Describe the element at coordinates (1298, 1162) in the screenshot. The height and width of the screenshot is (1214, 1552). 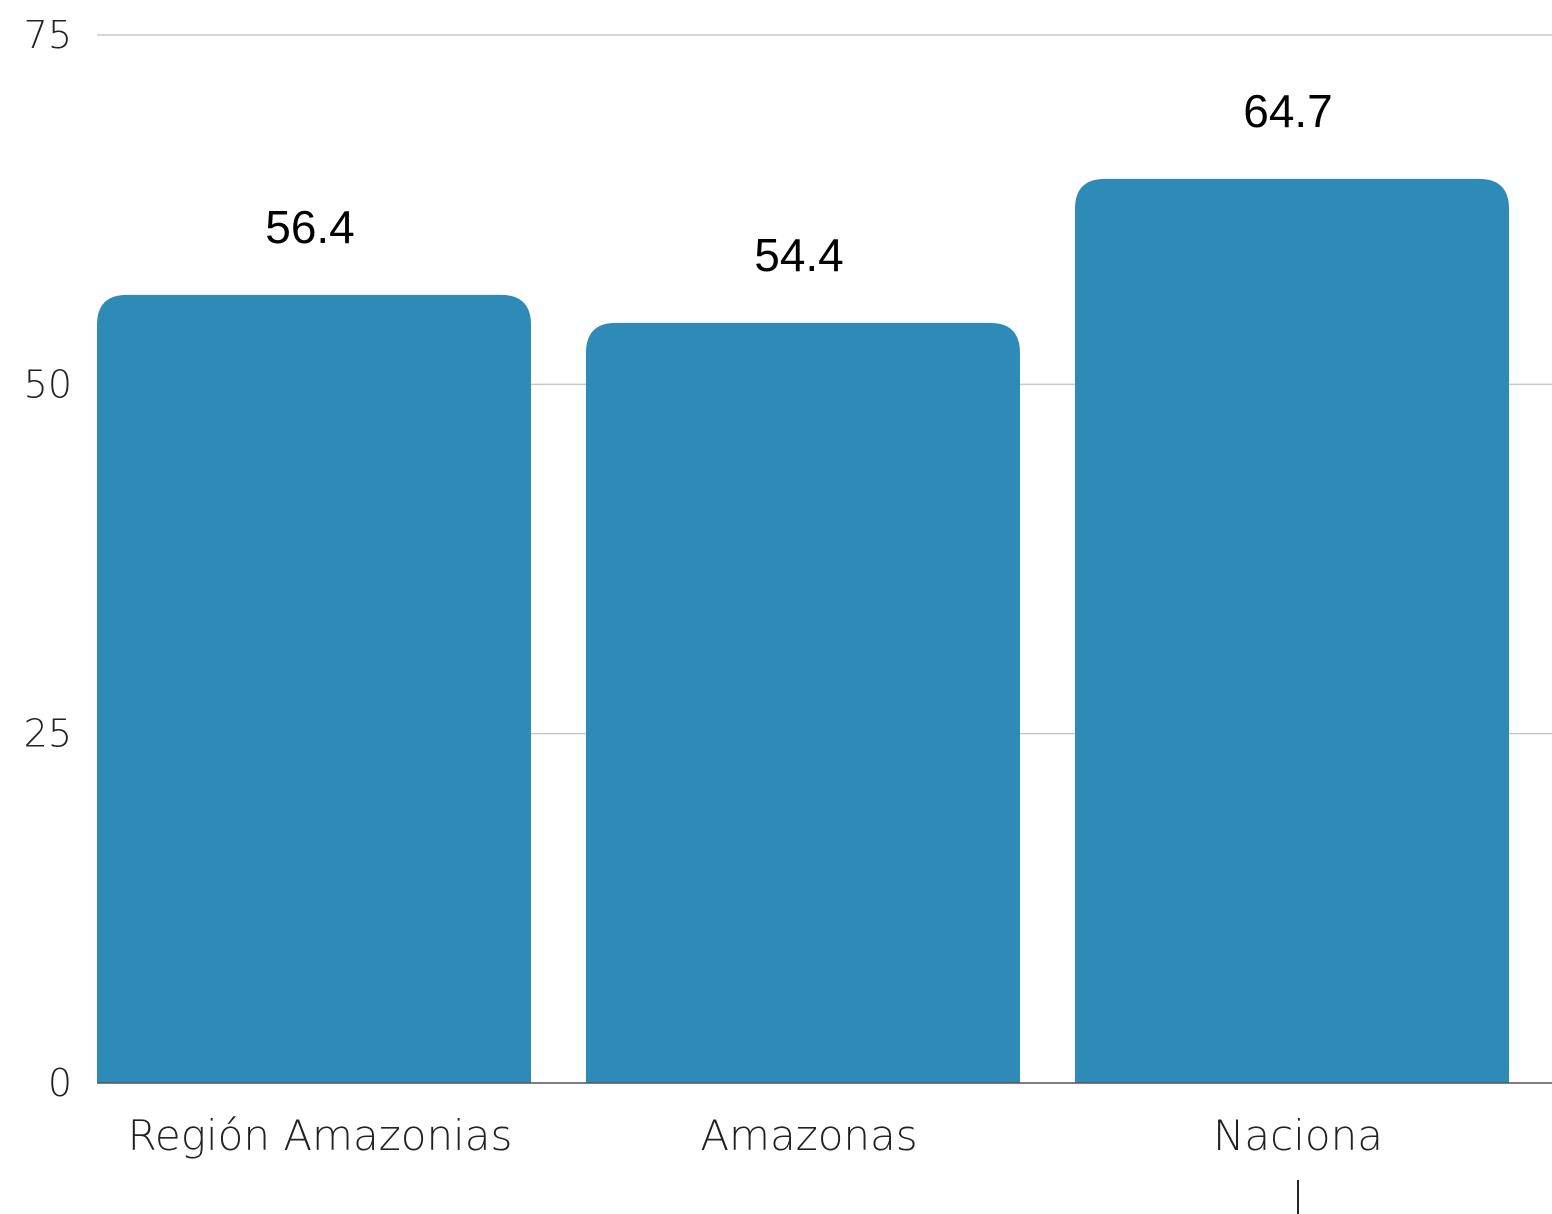
I see `x-tick-label: Naciona |` at that location.